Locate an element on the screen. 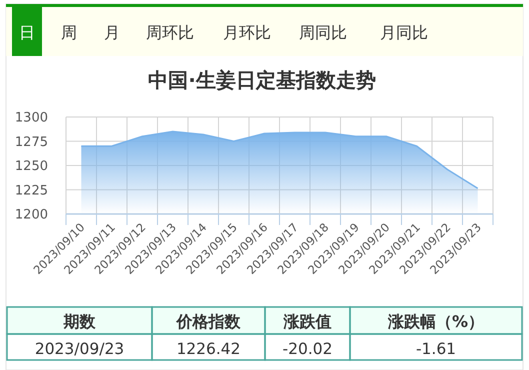 The width and height of the screenshot is (529, 370). y-tick-label: 1200 is located at coordinates (31, 215).